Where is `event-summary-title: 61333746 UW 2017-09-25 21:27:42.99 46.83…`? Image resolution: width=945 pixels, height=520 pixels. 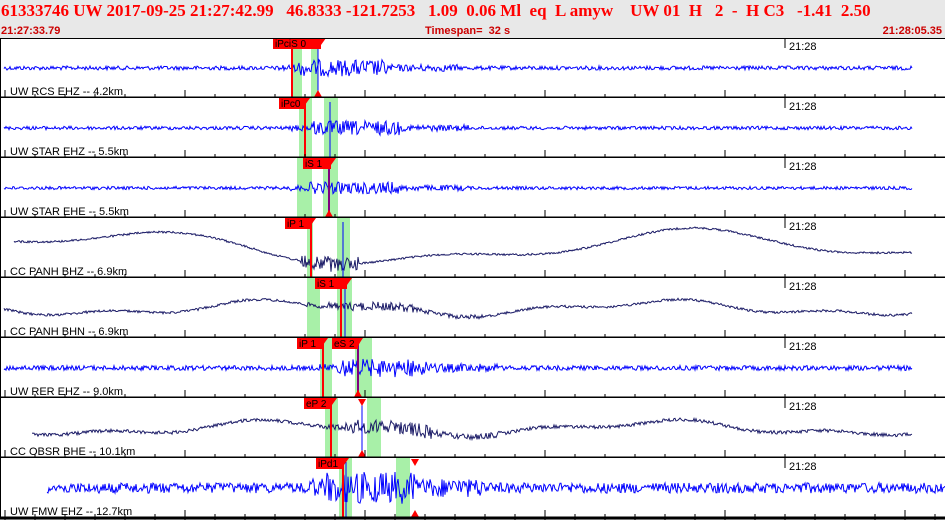
event-summary-title: 61333746 UW 2017-09-25 21:27:42.99 46.83… is located at coordinates (436, 10).